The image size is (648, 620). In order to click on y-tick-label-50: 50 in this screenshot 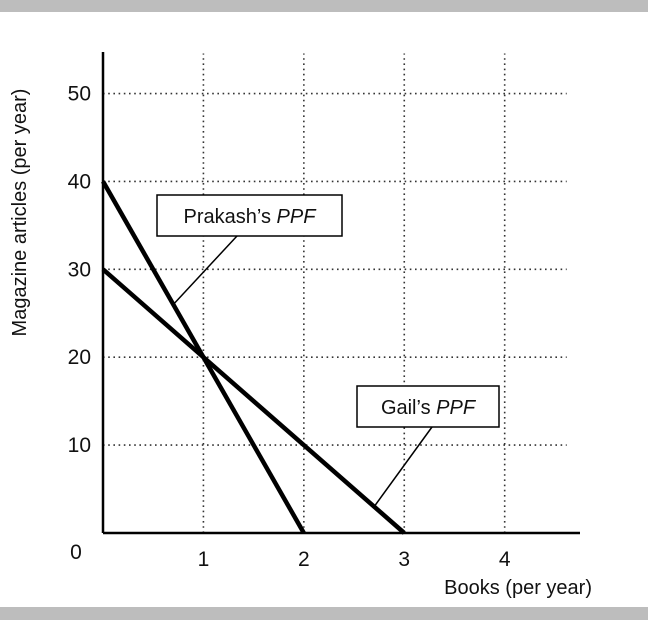, I will do `click(79, 94)`.